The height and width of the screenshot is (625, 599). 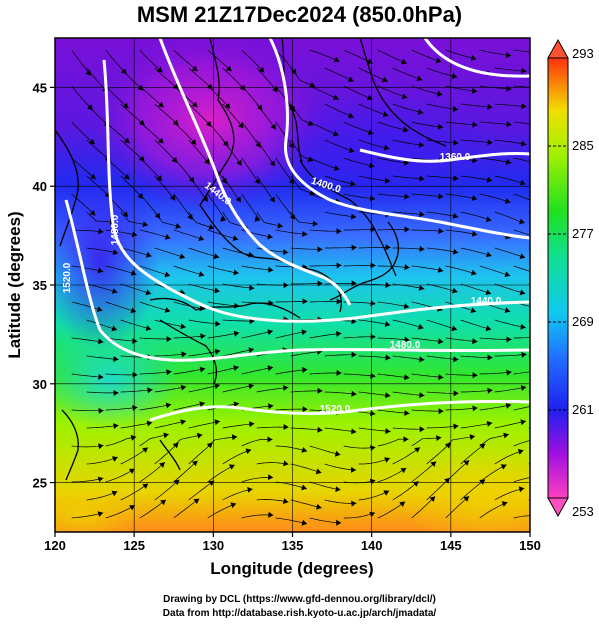 I want to click on x-tick-label: 140, so click(x=372, y=545).